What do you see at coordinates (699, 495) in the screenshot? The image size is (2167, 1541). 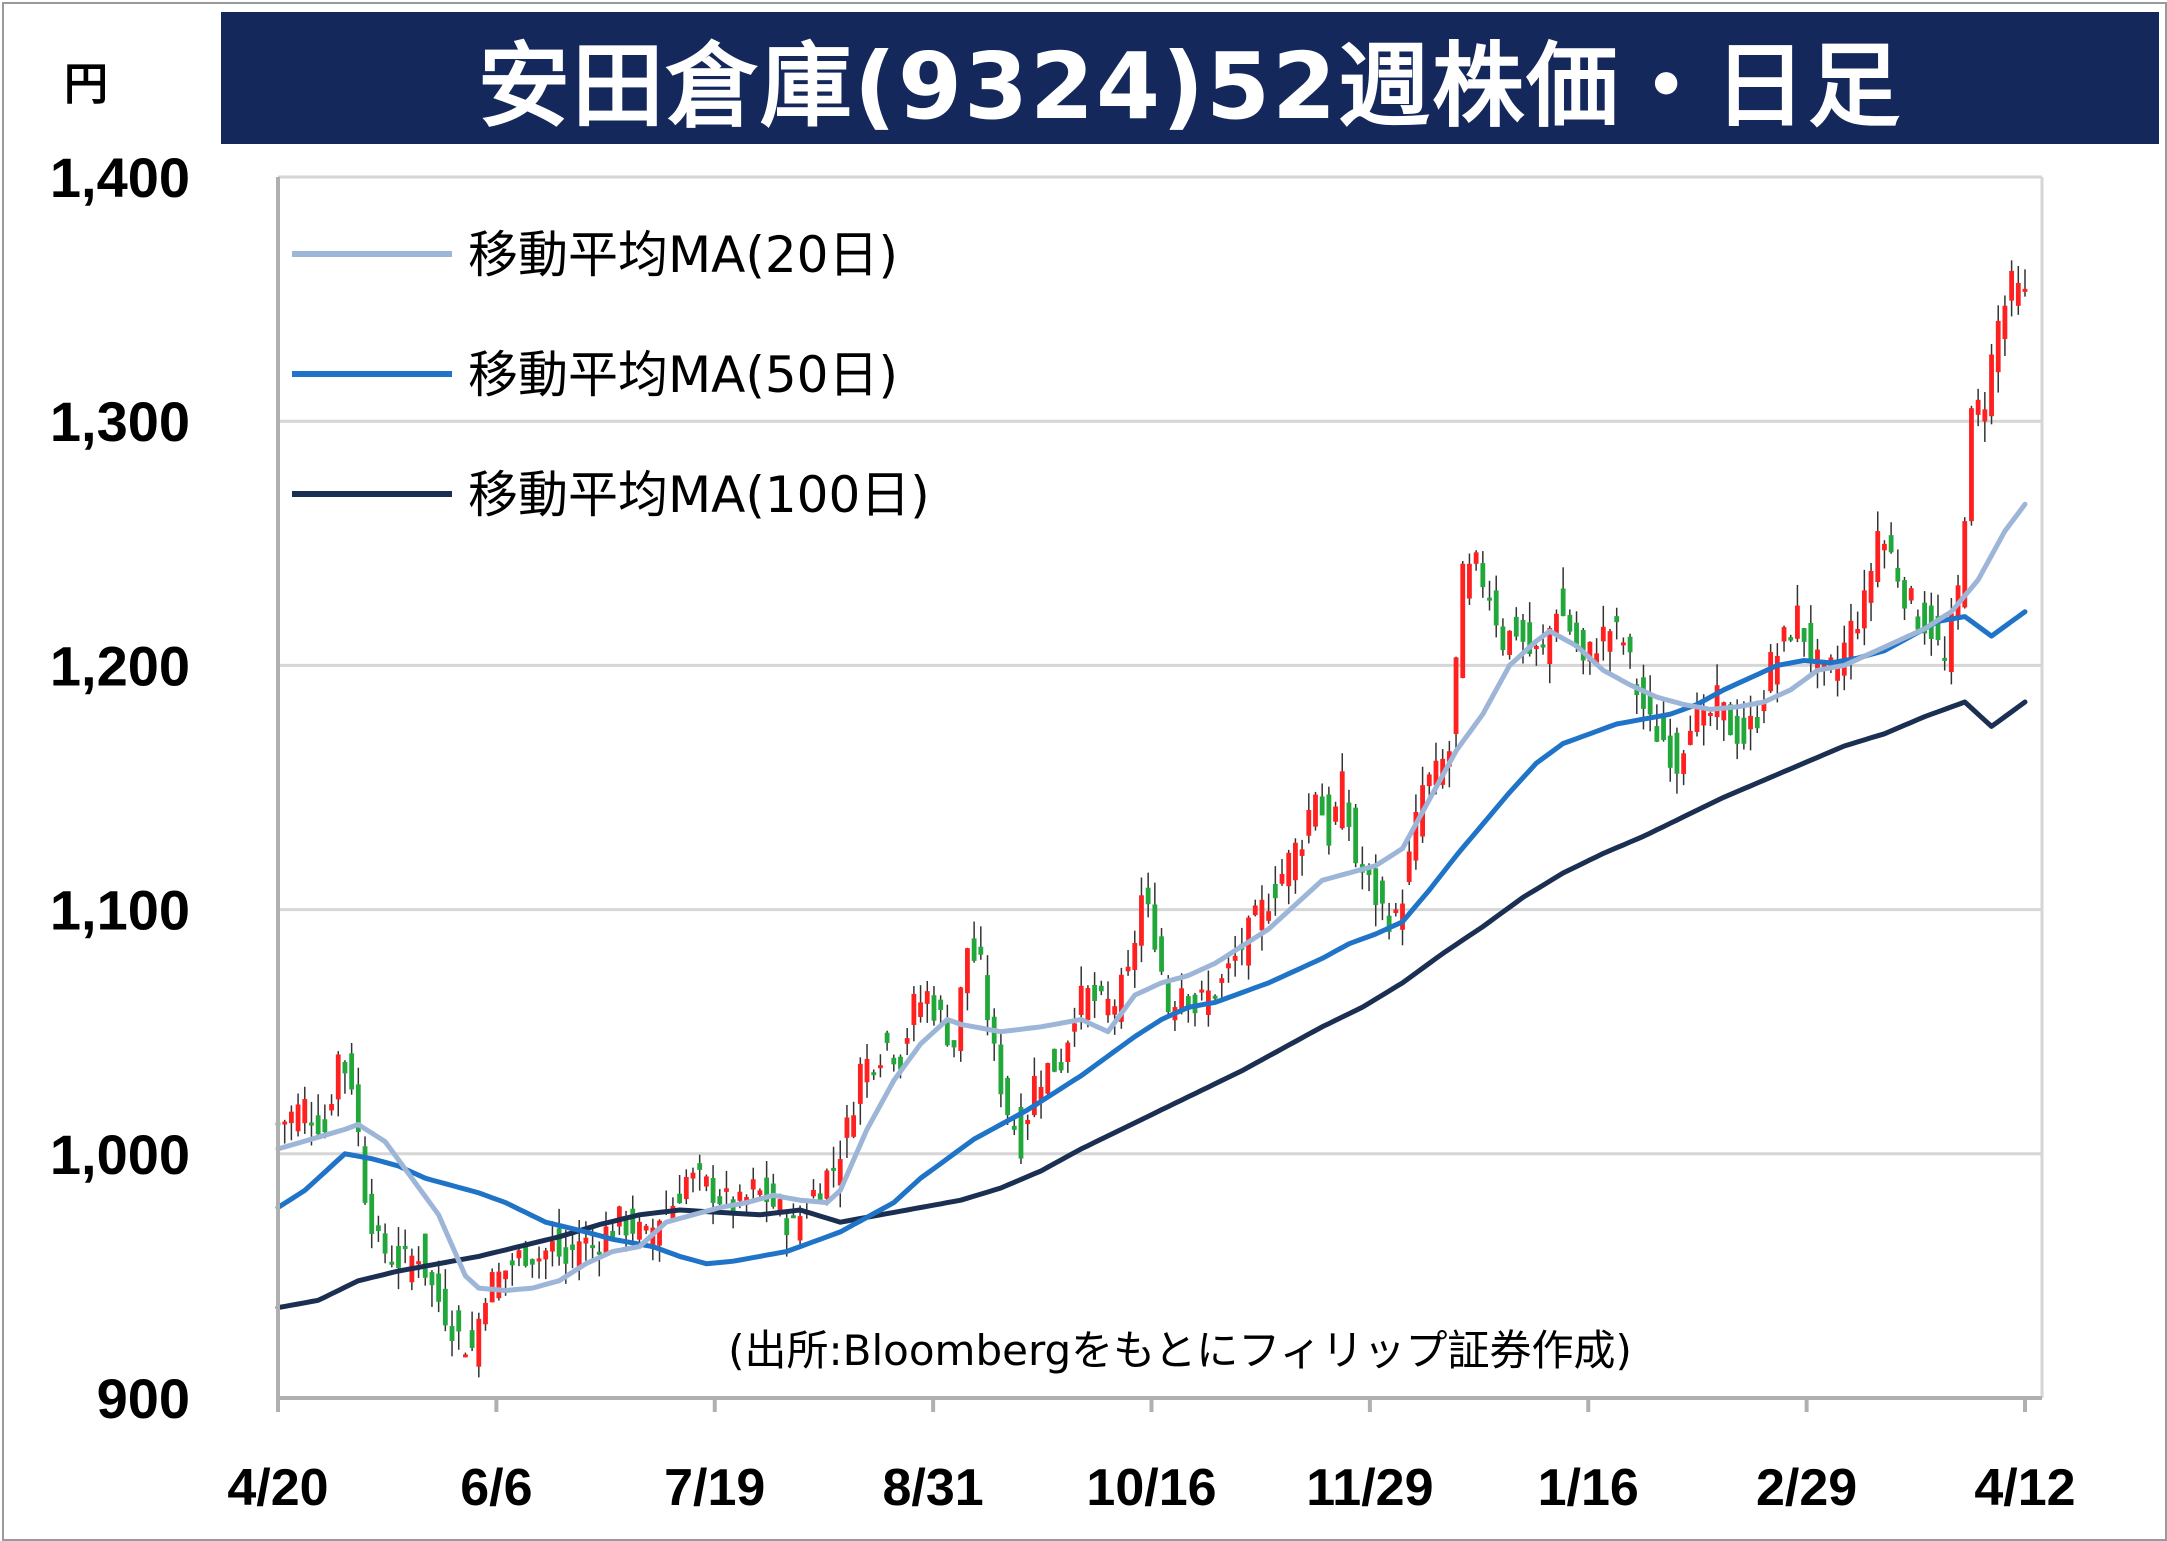 I see `legend-label-ma100: 移動平均MA(100日)` at bounding box center [699, 495].